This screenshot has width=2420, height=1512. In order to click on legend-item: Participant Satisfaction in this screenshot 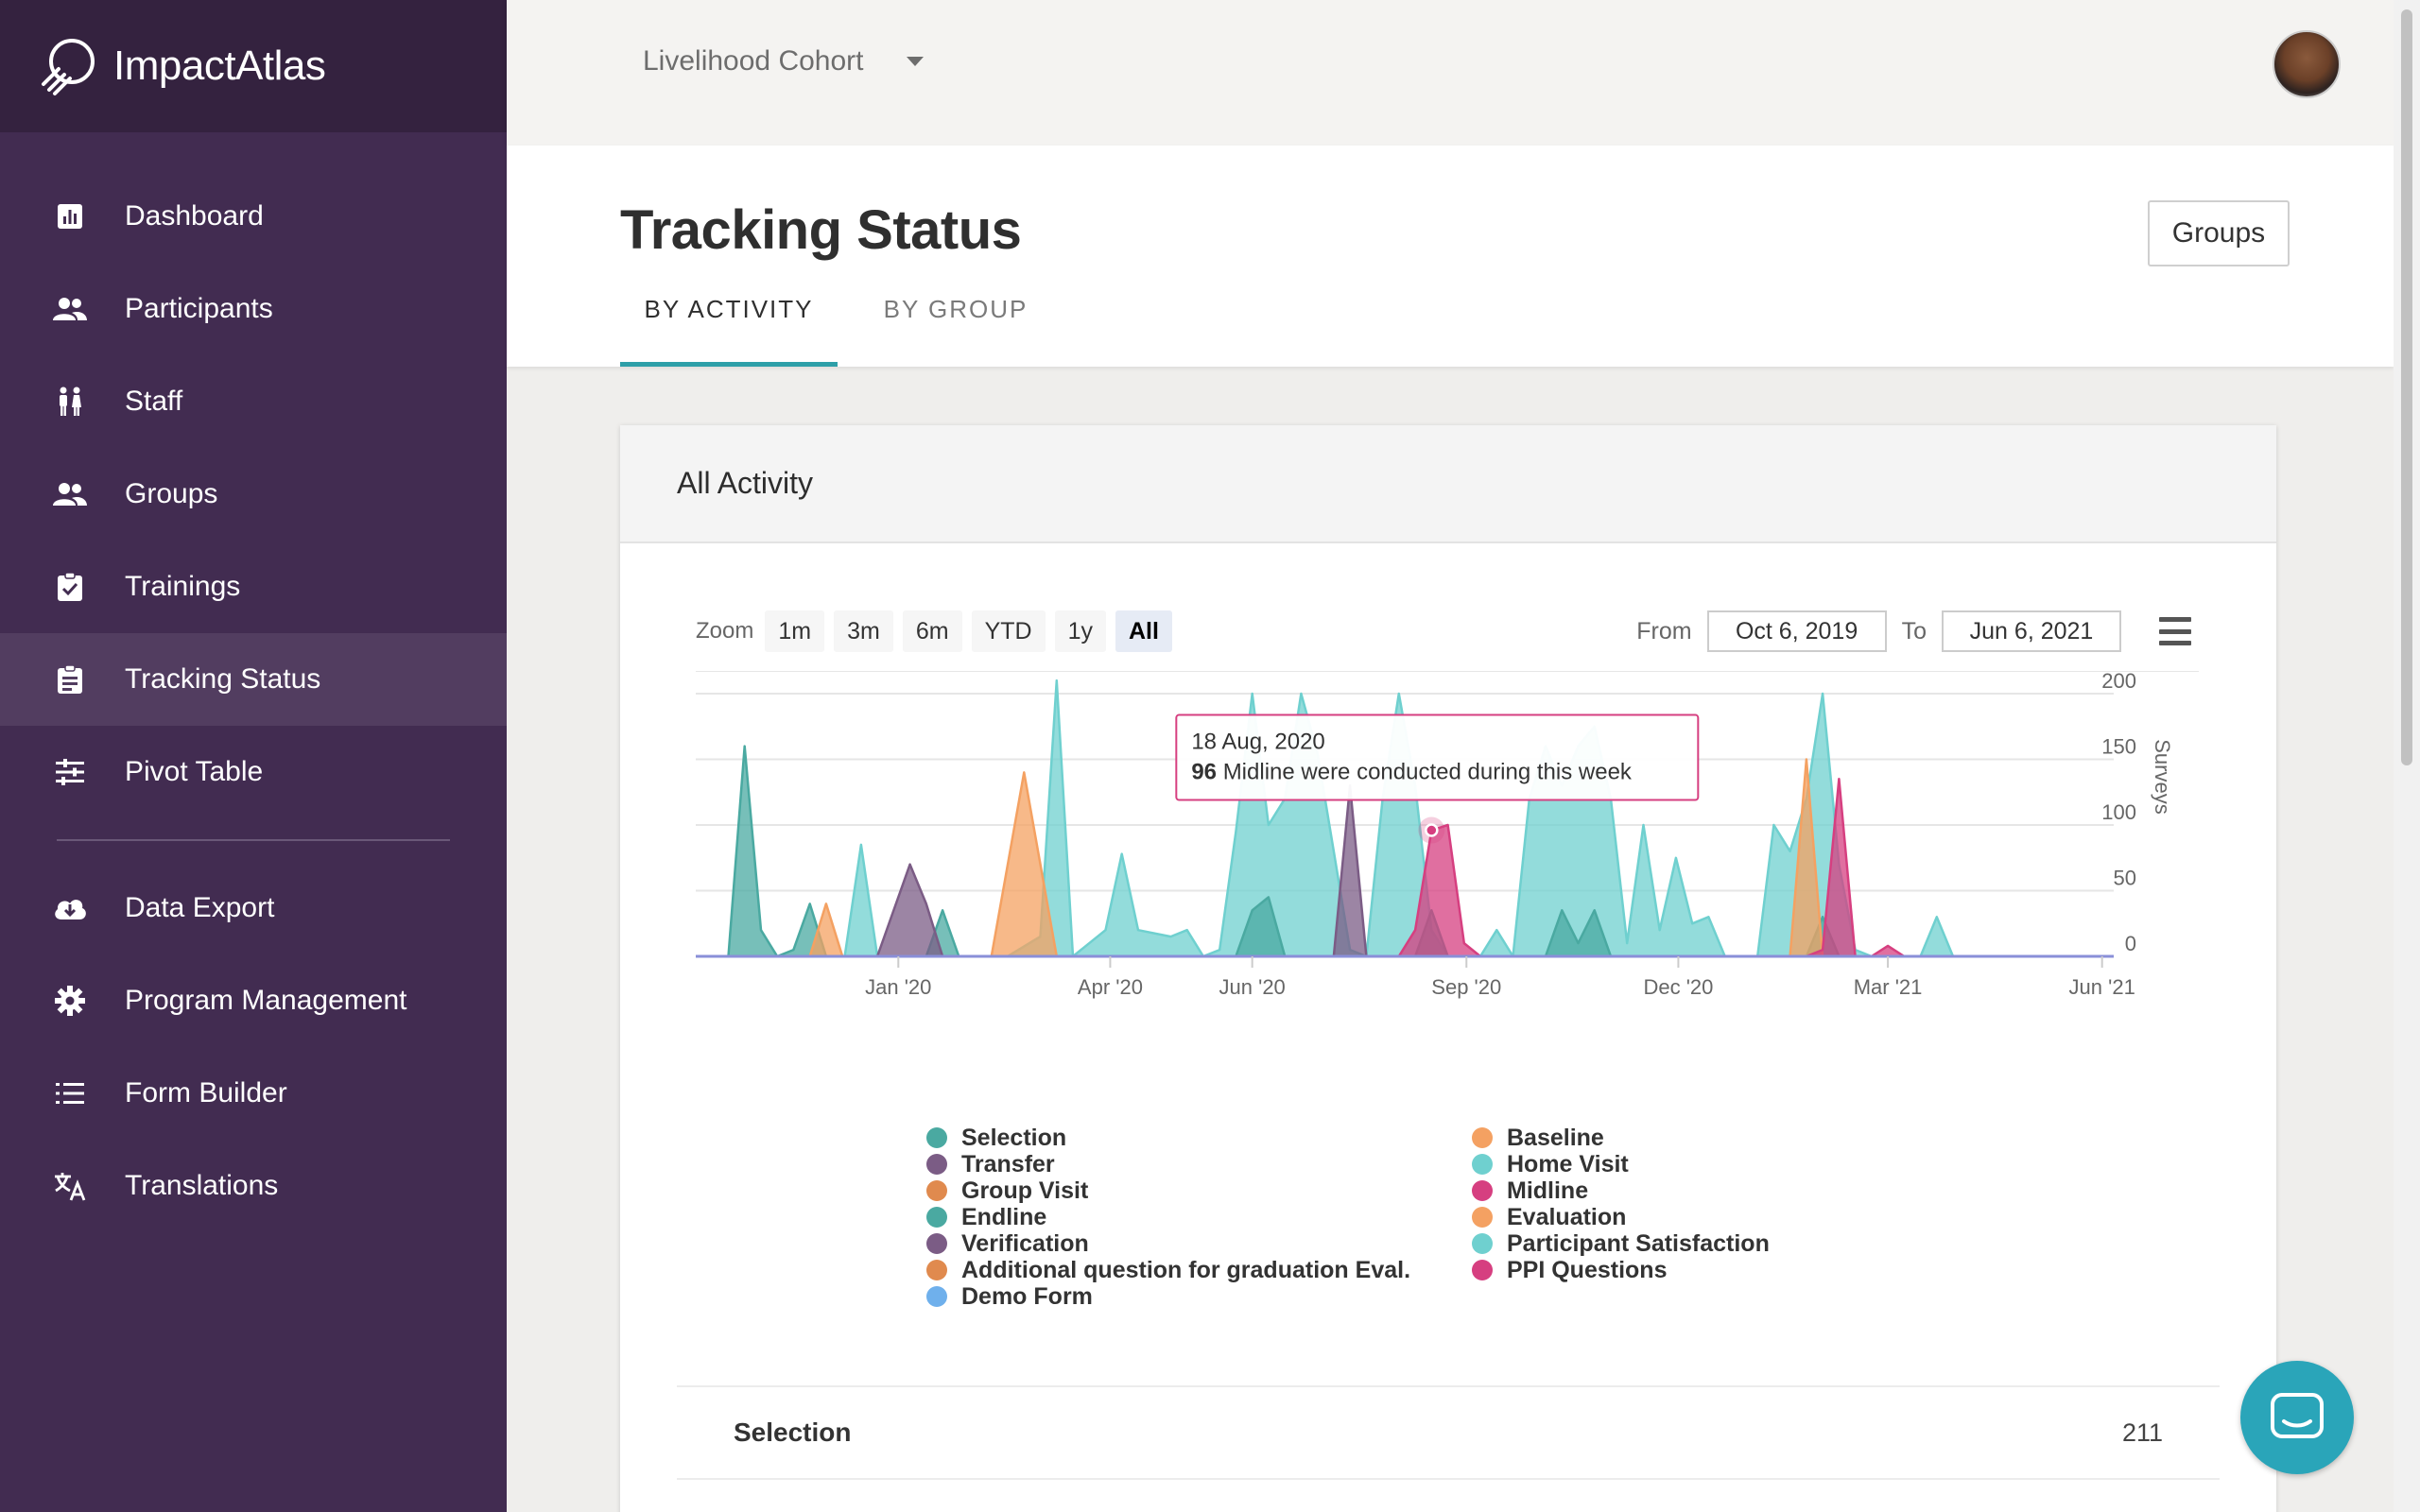, I will do `click(1621, 1243)`.